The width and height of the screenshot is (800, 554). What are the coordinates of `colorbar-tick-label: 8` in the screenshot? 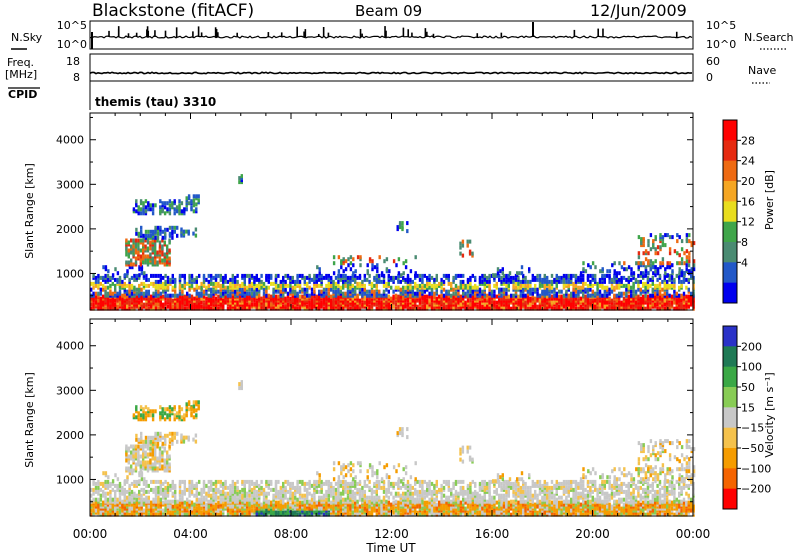 It's located at (744, 242).